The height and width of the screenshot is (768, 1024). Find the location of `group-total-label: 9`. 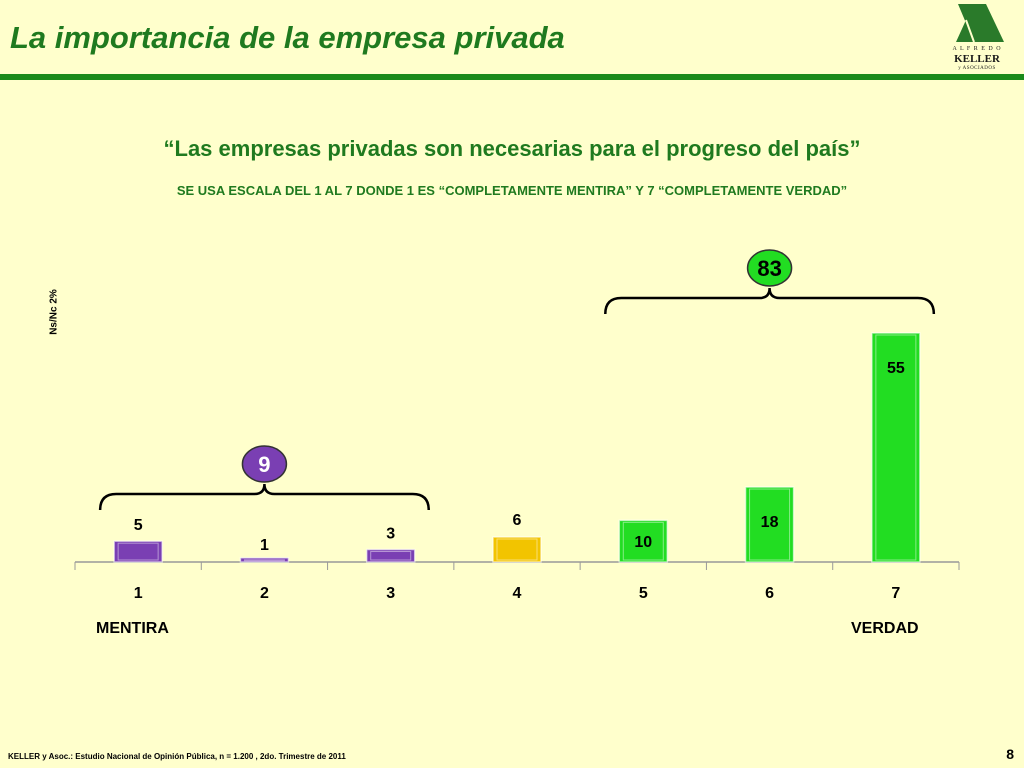

group-total-label: 9 is located at coordinates (264, 464).